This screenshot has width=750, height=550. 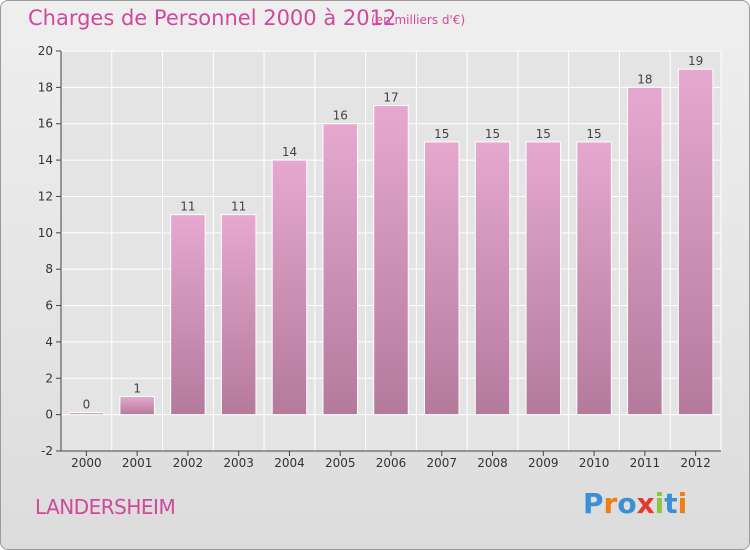 What do you see at coordinates (49, 342) in the screenshot?
I see `y-tick-label: 4` at bounding box center [49, 342].